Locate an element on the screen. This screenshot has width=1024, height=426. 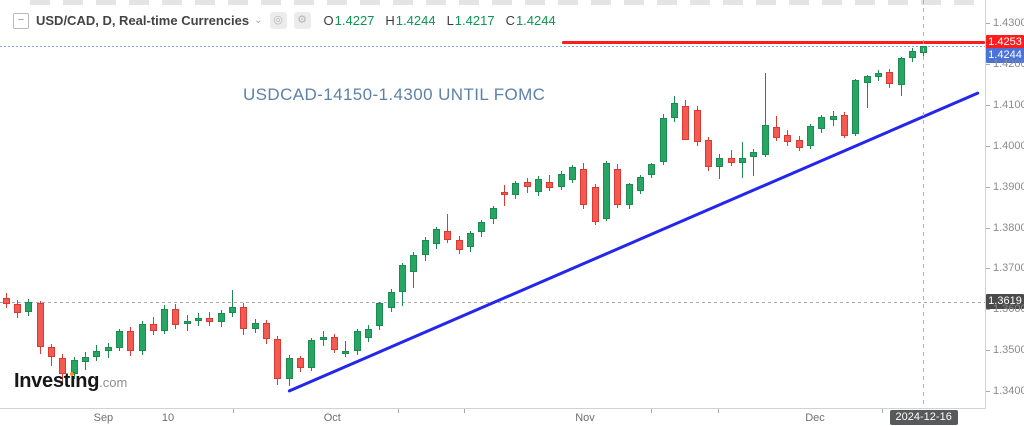
price-axis-label: 1.3900 is located at coordinates (1008, 186).